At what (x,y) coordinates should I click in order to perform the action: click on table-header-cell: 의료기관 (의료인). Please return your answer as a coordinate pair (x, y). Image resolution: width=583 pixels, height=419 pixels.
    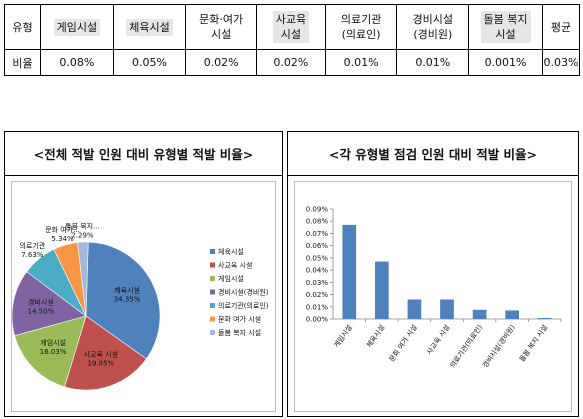
    Looking at the image, I should click on (361, 27).